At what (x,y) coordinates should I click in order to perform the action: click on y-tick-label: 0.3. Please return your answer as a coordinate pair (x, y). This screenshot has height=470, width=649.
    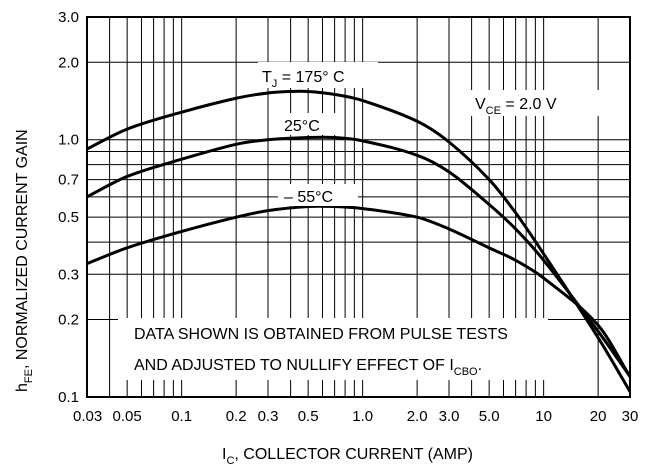
    Looking at the image, I should click on (68, 274).